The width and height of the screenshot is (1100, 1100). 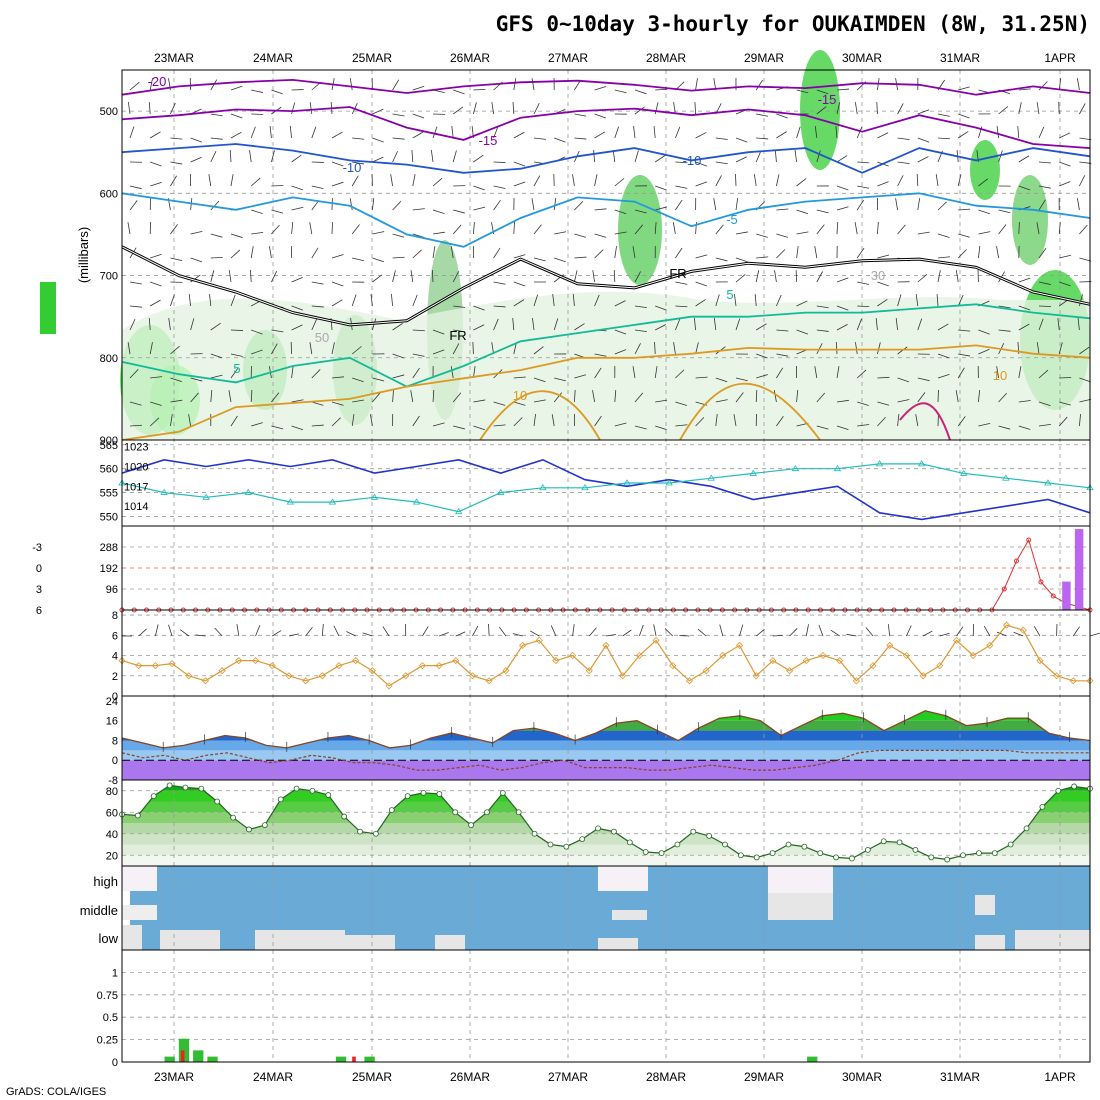 I want to click on pressure-tick: 700, so click(x=109, y=277).